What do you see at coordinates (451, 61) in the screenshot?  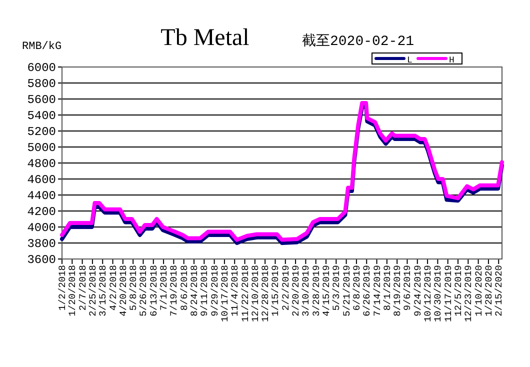 I see `legend-label: H` at bounding box center [451, 61].